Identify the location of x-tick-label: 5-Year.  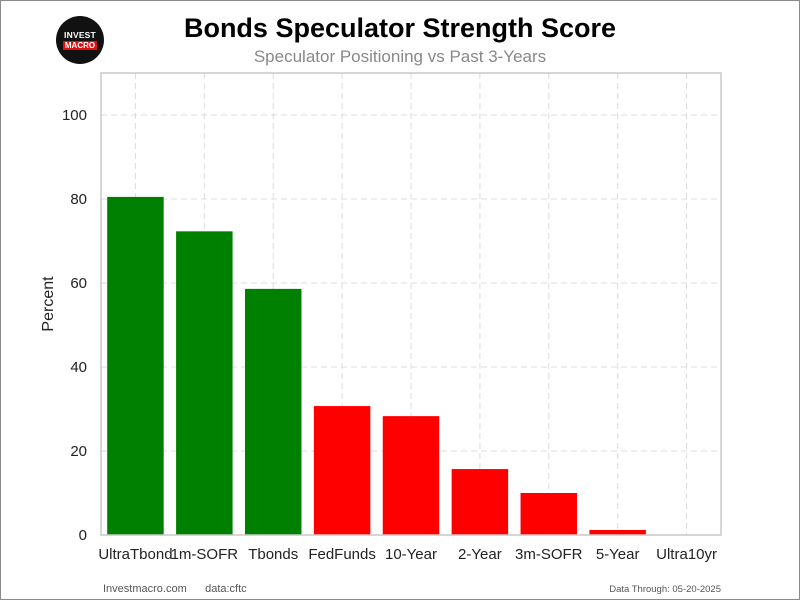
(618, 554).